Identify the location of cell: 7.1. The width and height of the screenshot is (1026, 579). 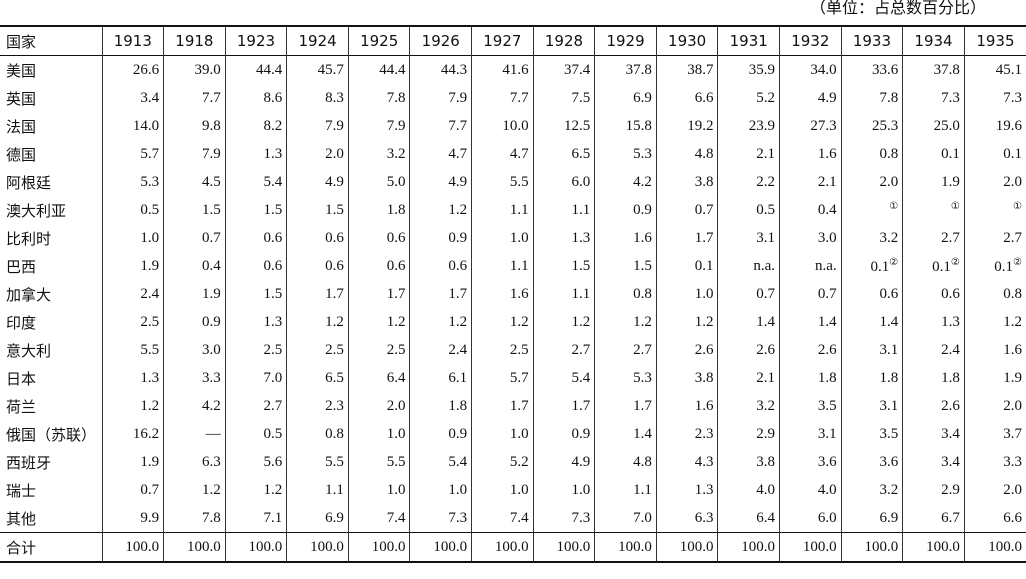
(255, 518).